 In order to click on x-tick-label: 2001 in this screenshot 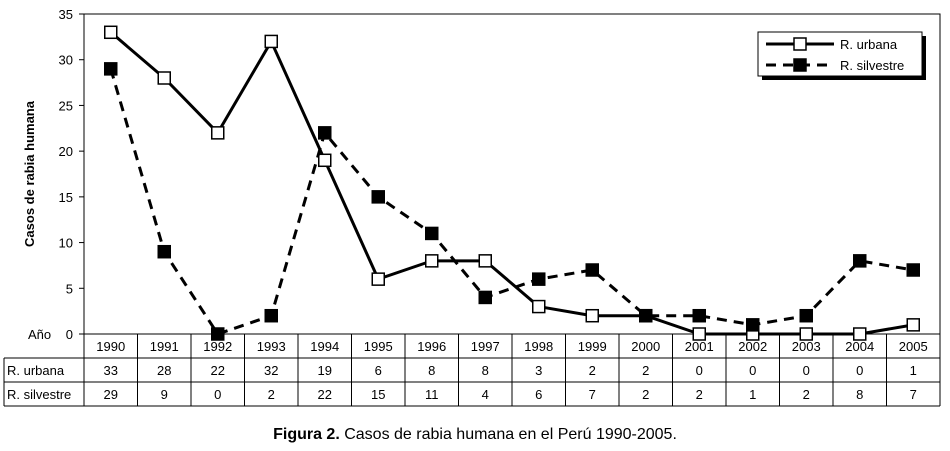, I will do `click(699, 346)`.